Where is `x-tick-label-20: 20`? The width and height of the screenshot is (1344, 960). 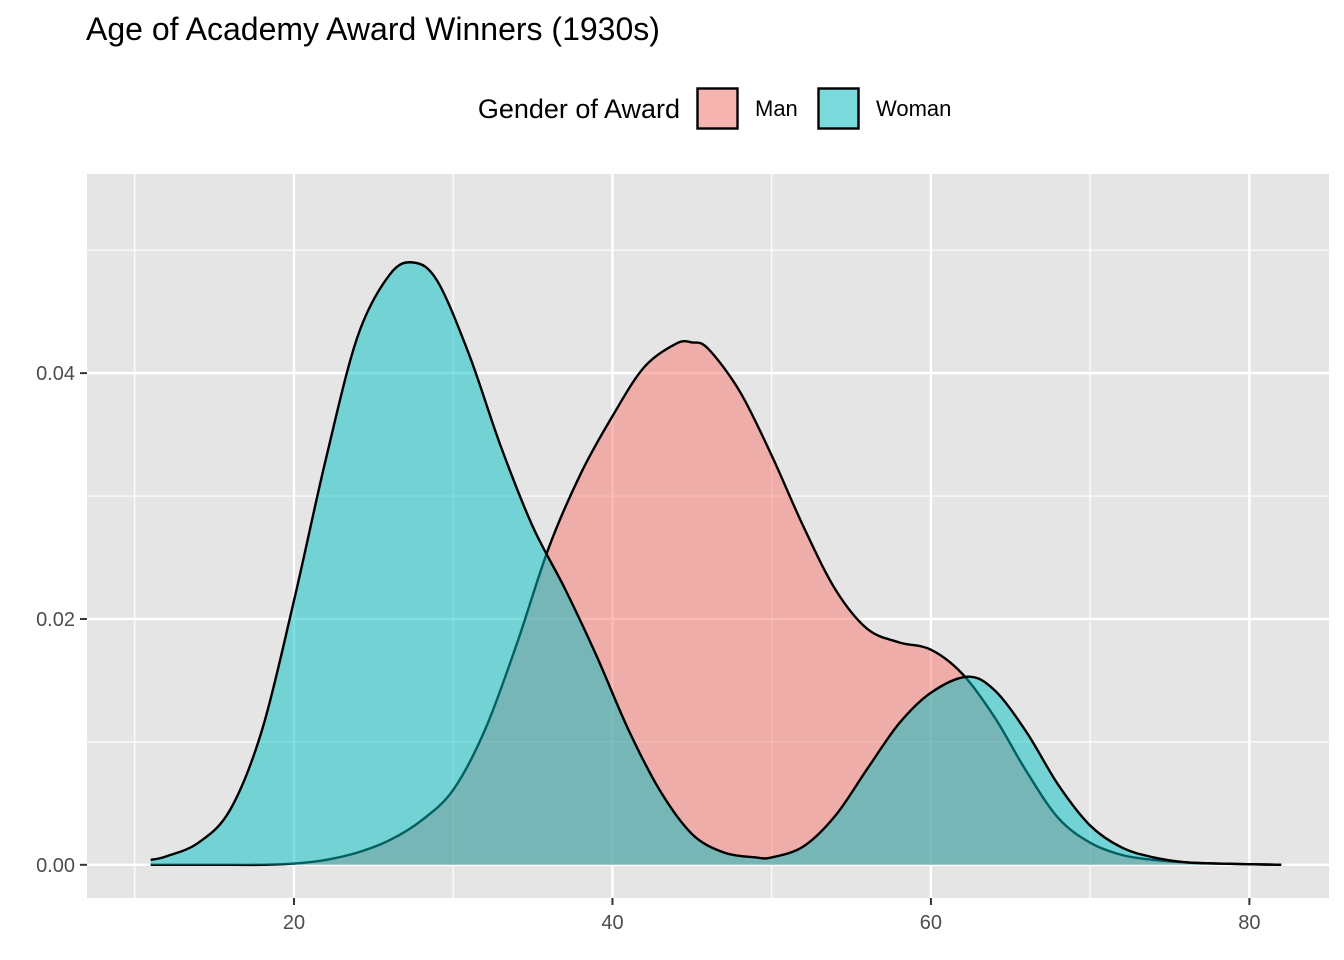
x-tick-label-20: 20 is located at coordinates (294, 923).